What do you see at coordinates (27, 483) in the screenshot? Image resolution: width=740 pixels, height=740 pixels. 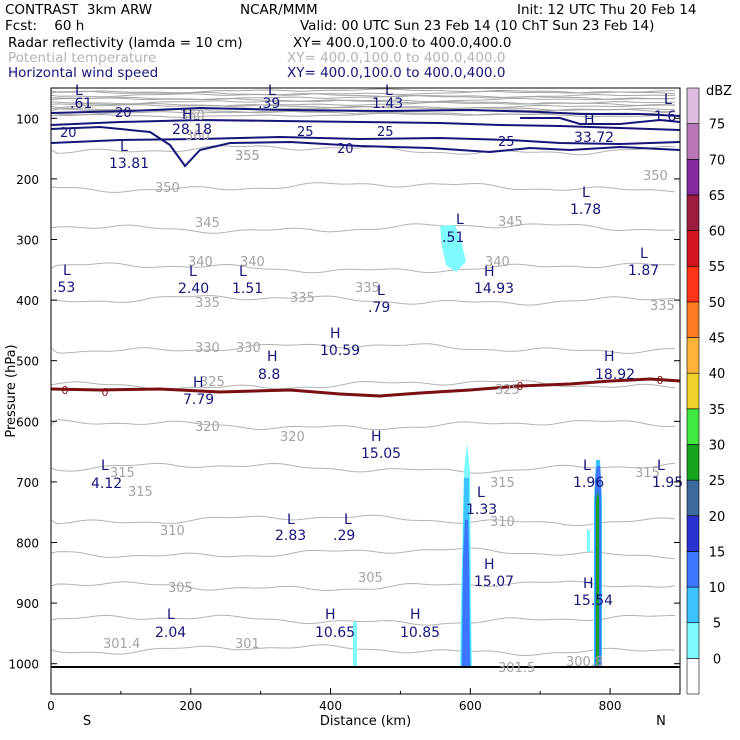 I see `y-tick-label: 700` at bounding box center [27, 483].